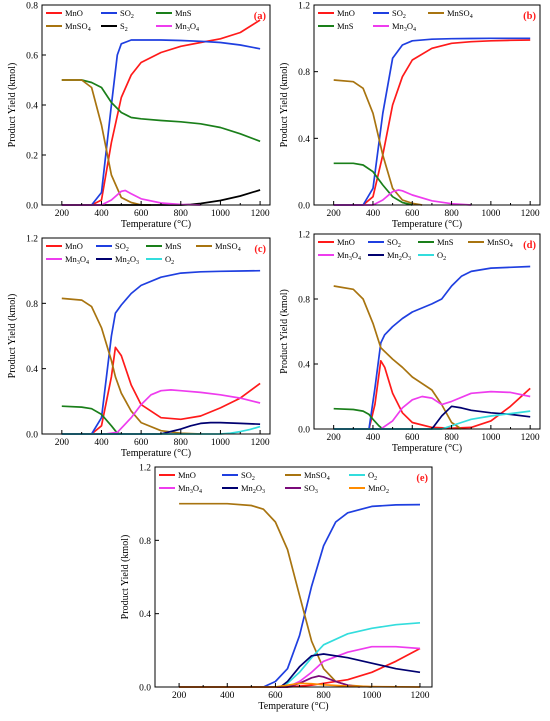 This screenshot has height=721, width=550. I want to click on series-line-MnS, so click(358, 418).